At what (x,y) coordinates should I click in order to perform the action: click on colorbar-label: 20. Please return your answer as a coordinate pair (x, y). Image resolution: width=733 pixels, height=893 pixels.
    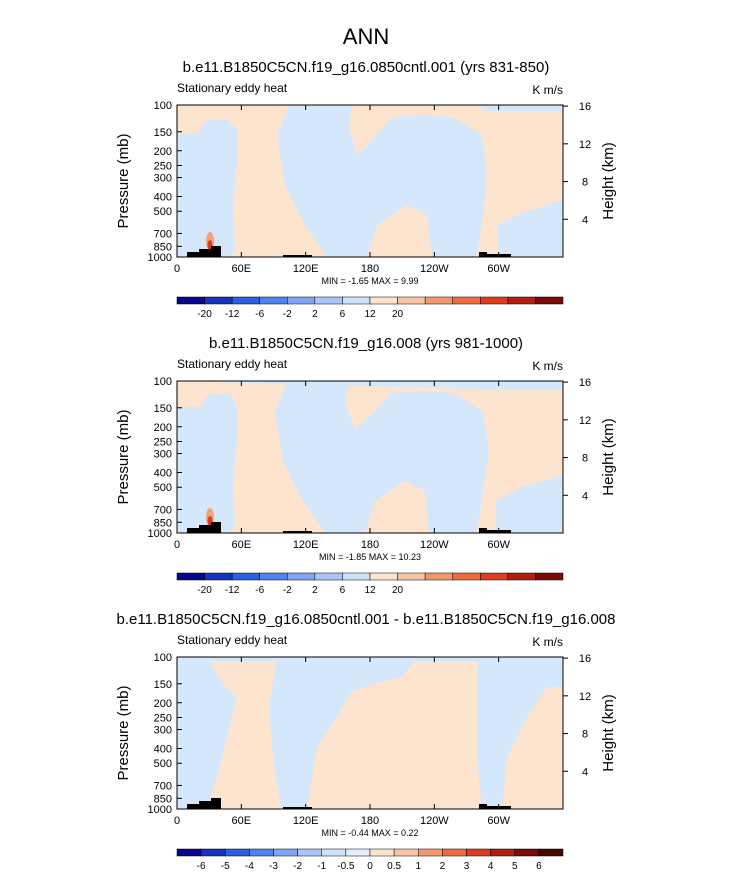
    Looking at the image, I should click on (398, 314).